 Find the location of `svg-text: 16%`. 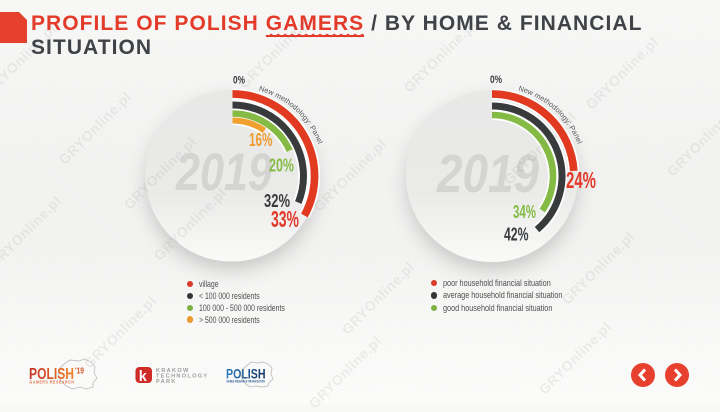

svg-text: 16% is located at coordinates (261, 140).